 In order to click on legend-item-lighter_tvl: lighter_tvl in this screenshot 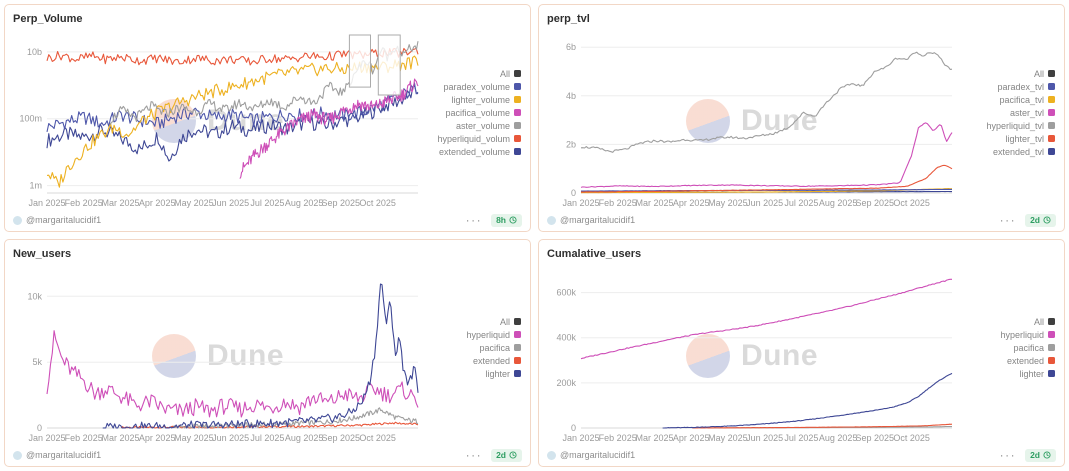, I will do `click(1030, 139)`.